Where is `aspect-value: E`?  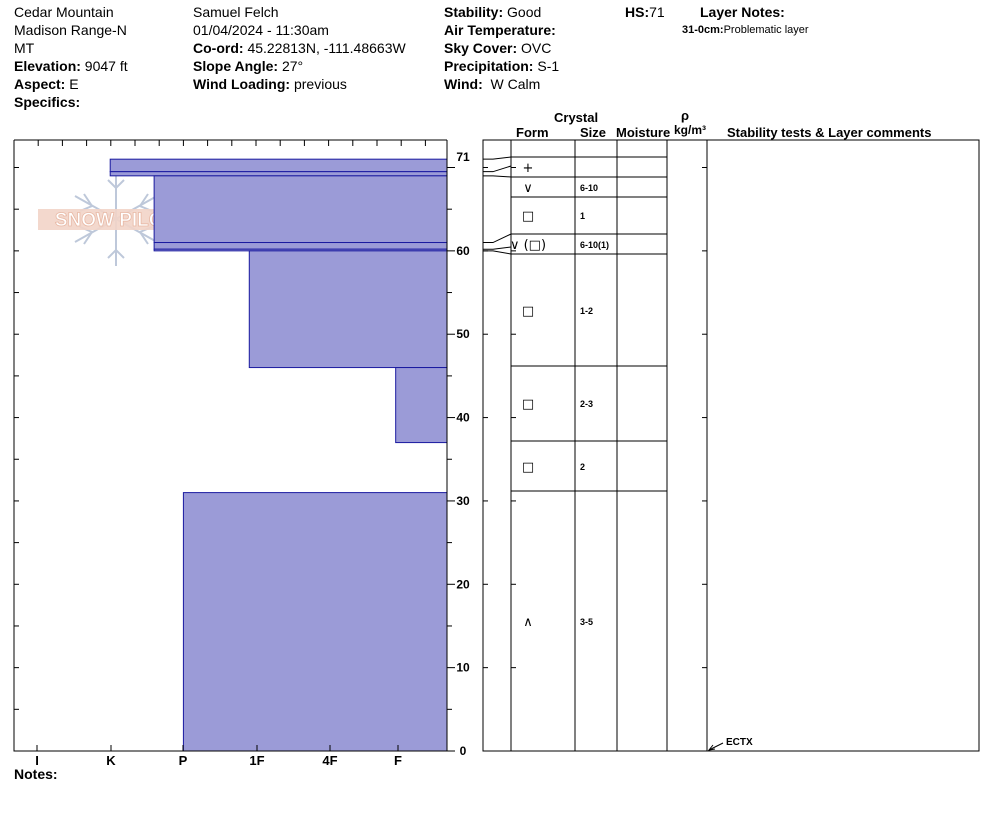
aspect-value: E is located at coordinates (74, 84).